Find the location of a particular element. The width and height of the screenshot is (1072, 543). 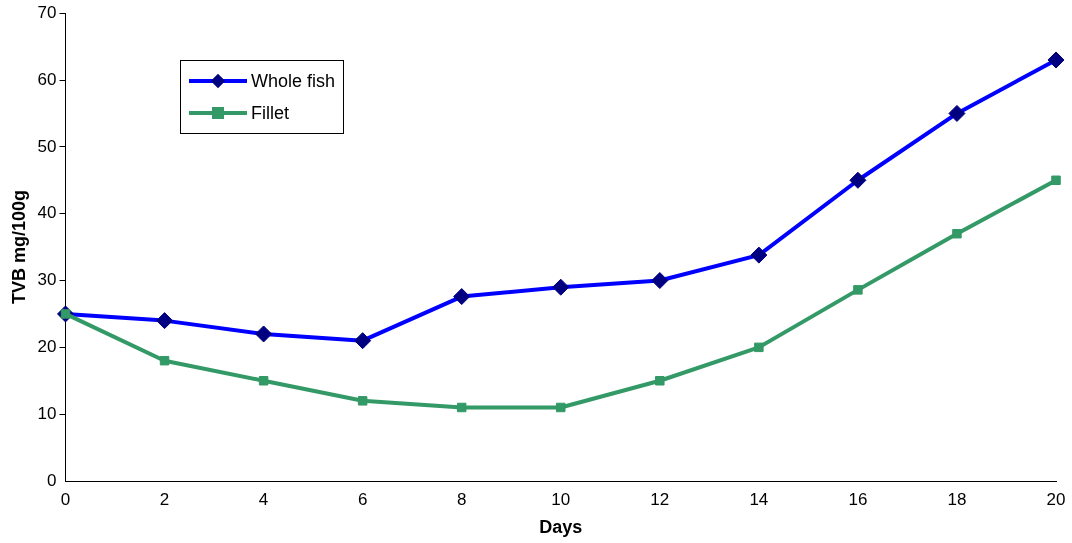

x-tick-label: 8 is located at coordinates (461, 499).